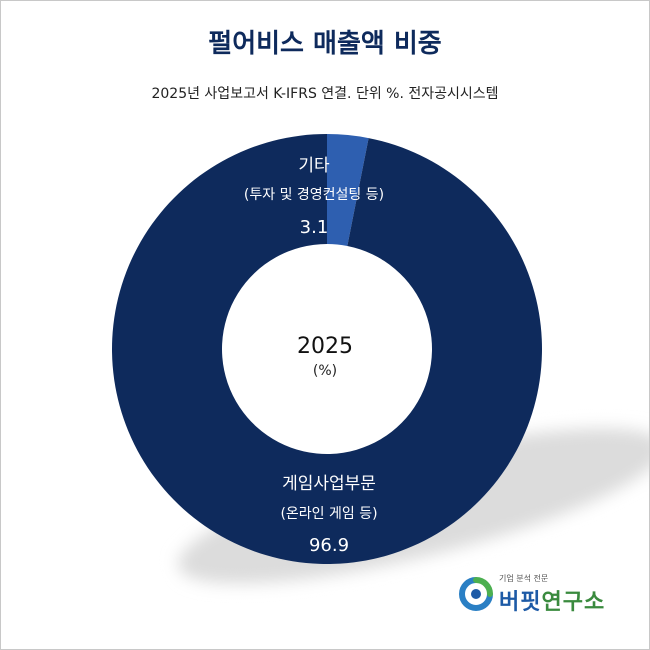 The height and width of the screenshot is (650, 650). I want to click on logo-name: 버핏연구소, so click(552, 600).